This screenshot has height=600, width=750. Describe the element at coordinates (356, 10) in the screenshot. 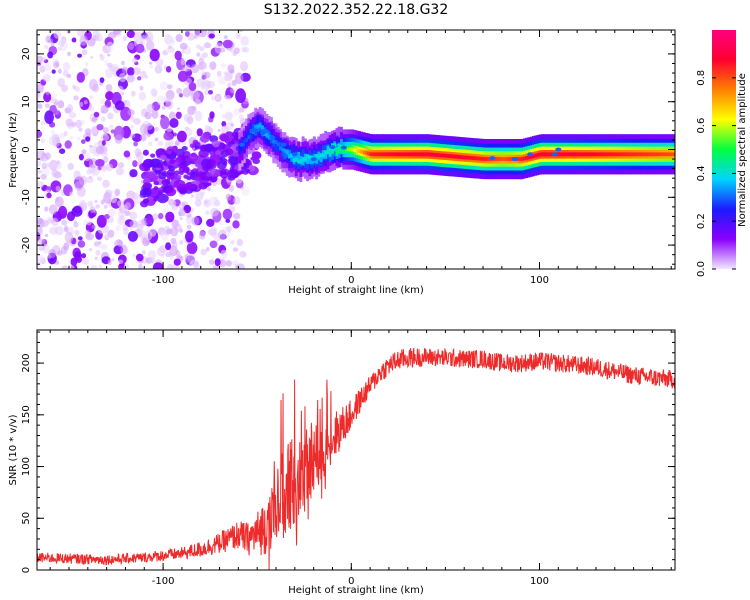

I see `chart-title: S132.2022.352.22.18.G32` at that location.